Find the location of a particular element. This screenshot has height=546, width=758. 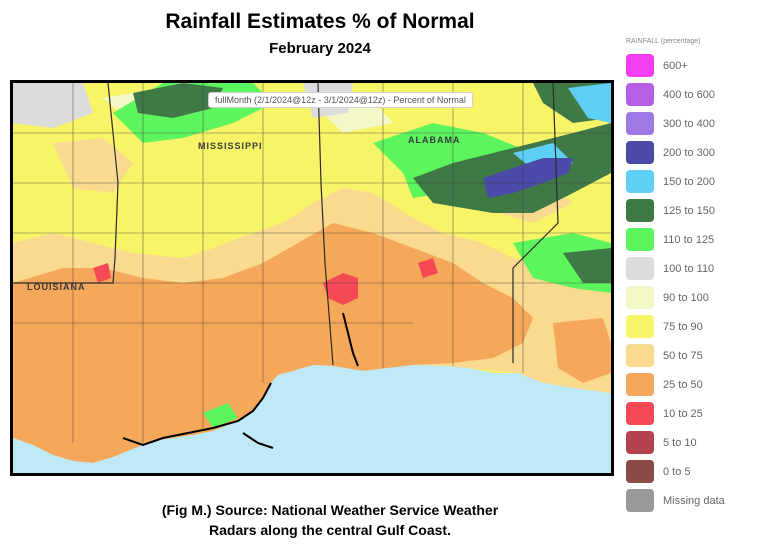

legend-item: 300 to 400 is located at coordinates (690, 123).